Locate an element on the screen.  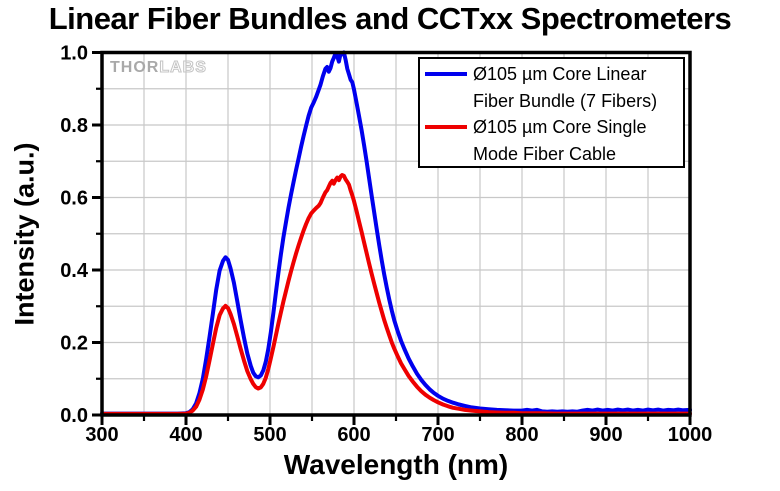
legend-label-line-1: Ø105 µm Core Single is located at coordinates (560, 127).